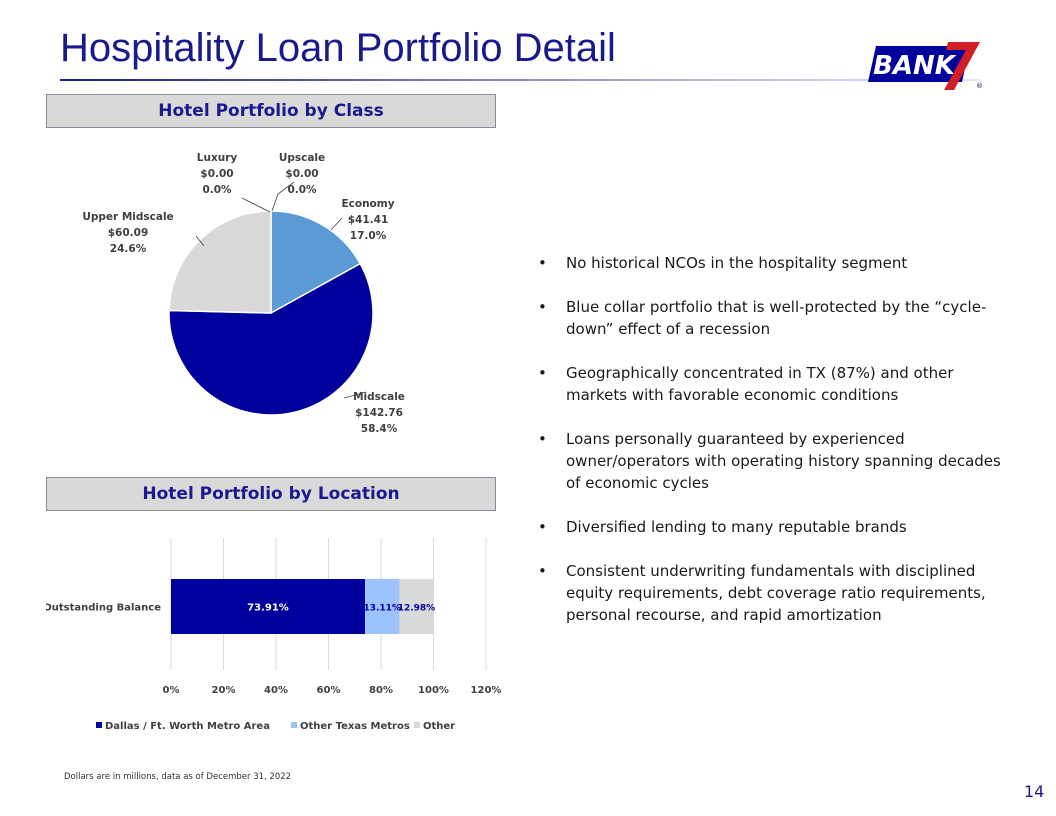 This screenshot has width=1056, height=816. What do you see at coordinates (1034, 791) in the screenshot?
I see `page-number: 14` at bounding box center [1034, 791].